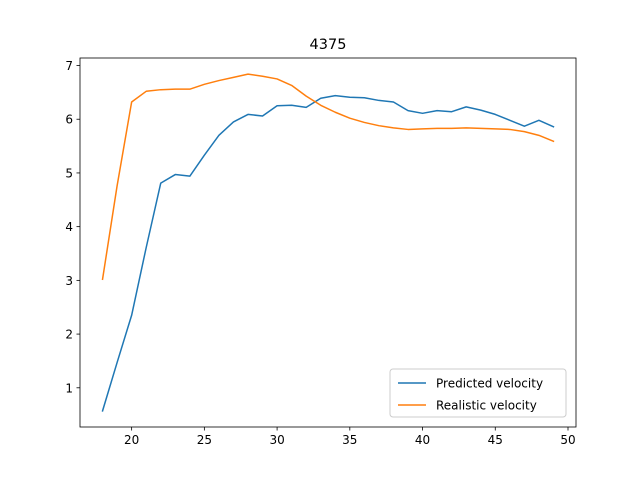 Image resolution: width=640 pixels, height=480 pixels. What do you see at coordinates (328, 45) in the screenshot?
I see `chart-title: 4375` at bounding box center [328, 45].